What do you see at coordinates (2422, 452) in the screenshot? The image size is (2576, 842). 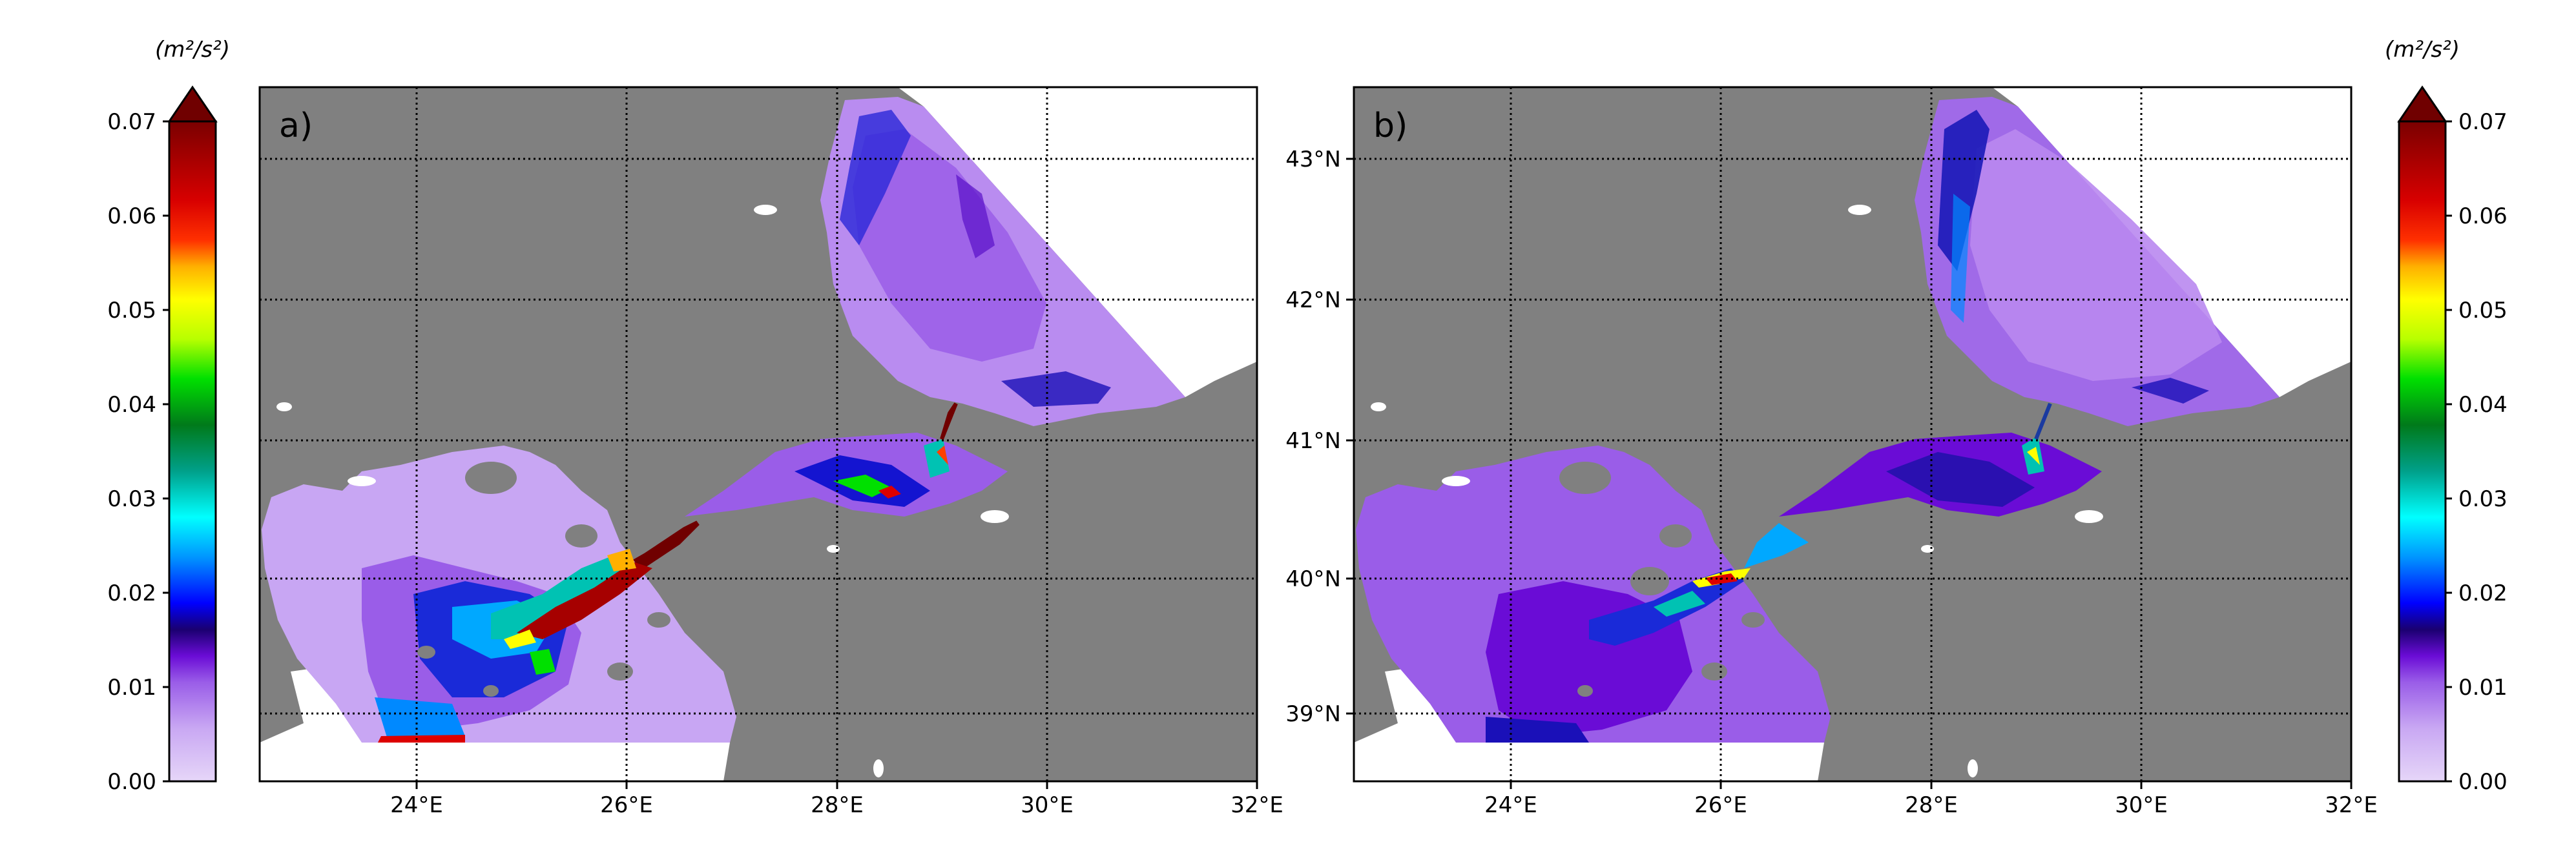 I see `colorbar-right-bar` at bounding box center [2422, 452].